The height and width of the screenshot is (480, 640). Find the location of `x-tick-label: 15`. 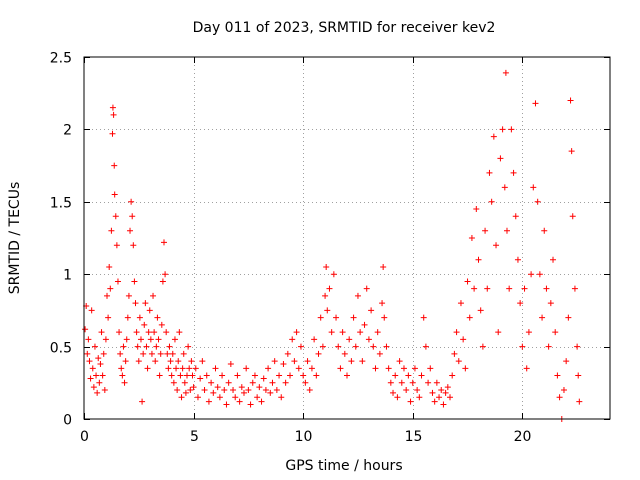

x-tick-label: 15 is located at coordinates (414, 437).